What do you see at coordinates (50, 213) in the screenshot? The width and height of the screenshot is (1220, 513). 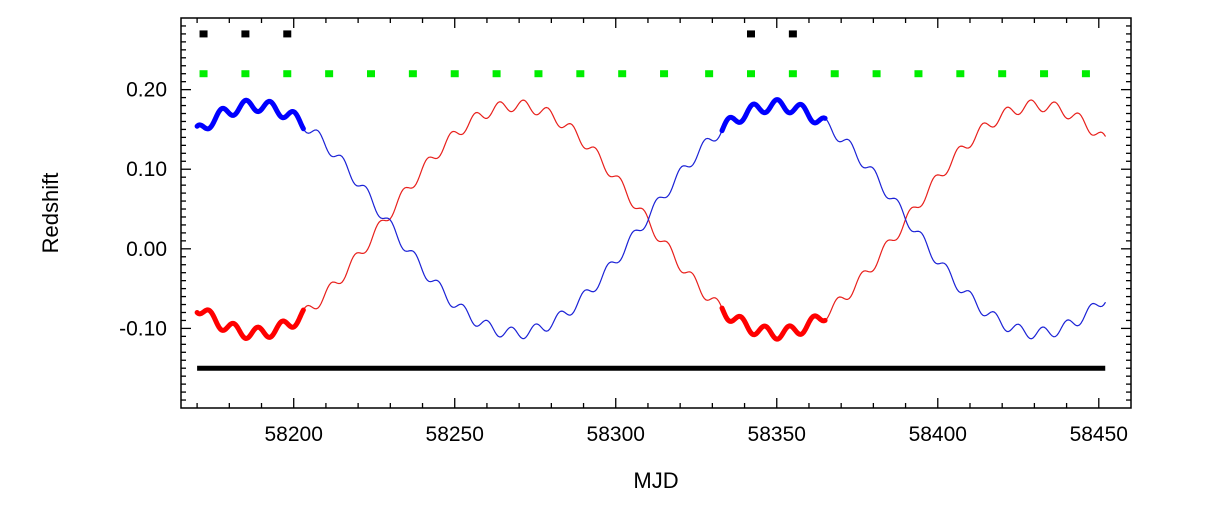 I see `y-axis-title: Redshift` at bounding box center [50, 213].